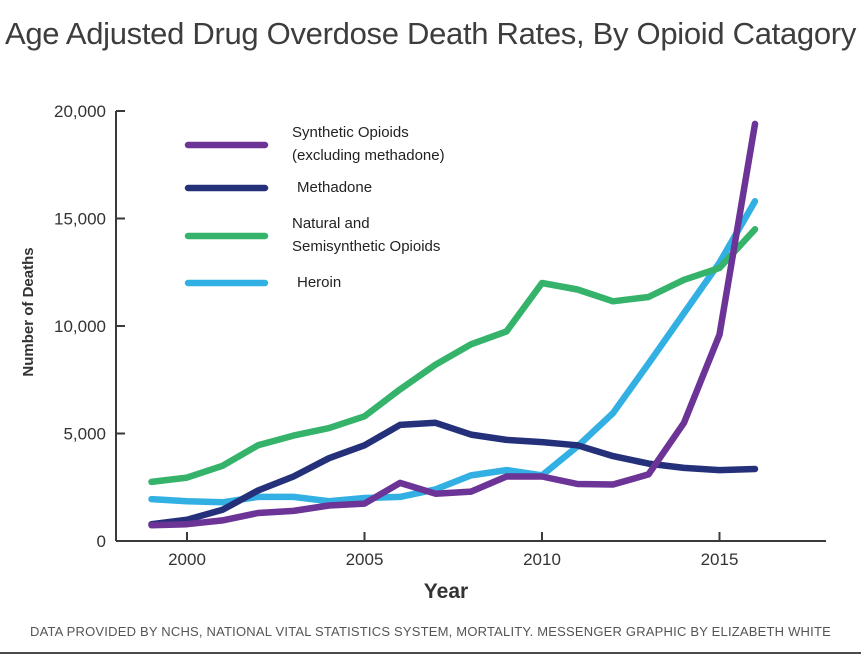  Describe the element at coordinates (446, 591) in the screenshot. I see `x-axis-title: Year` at that location.